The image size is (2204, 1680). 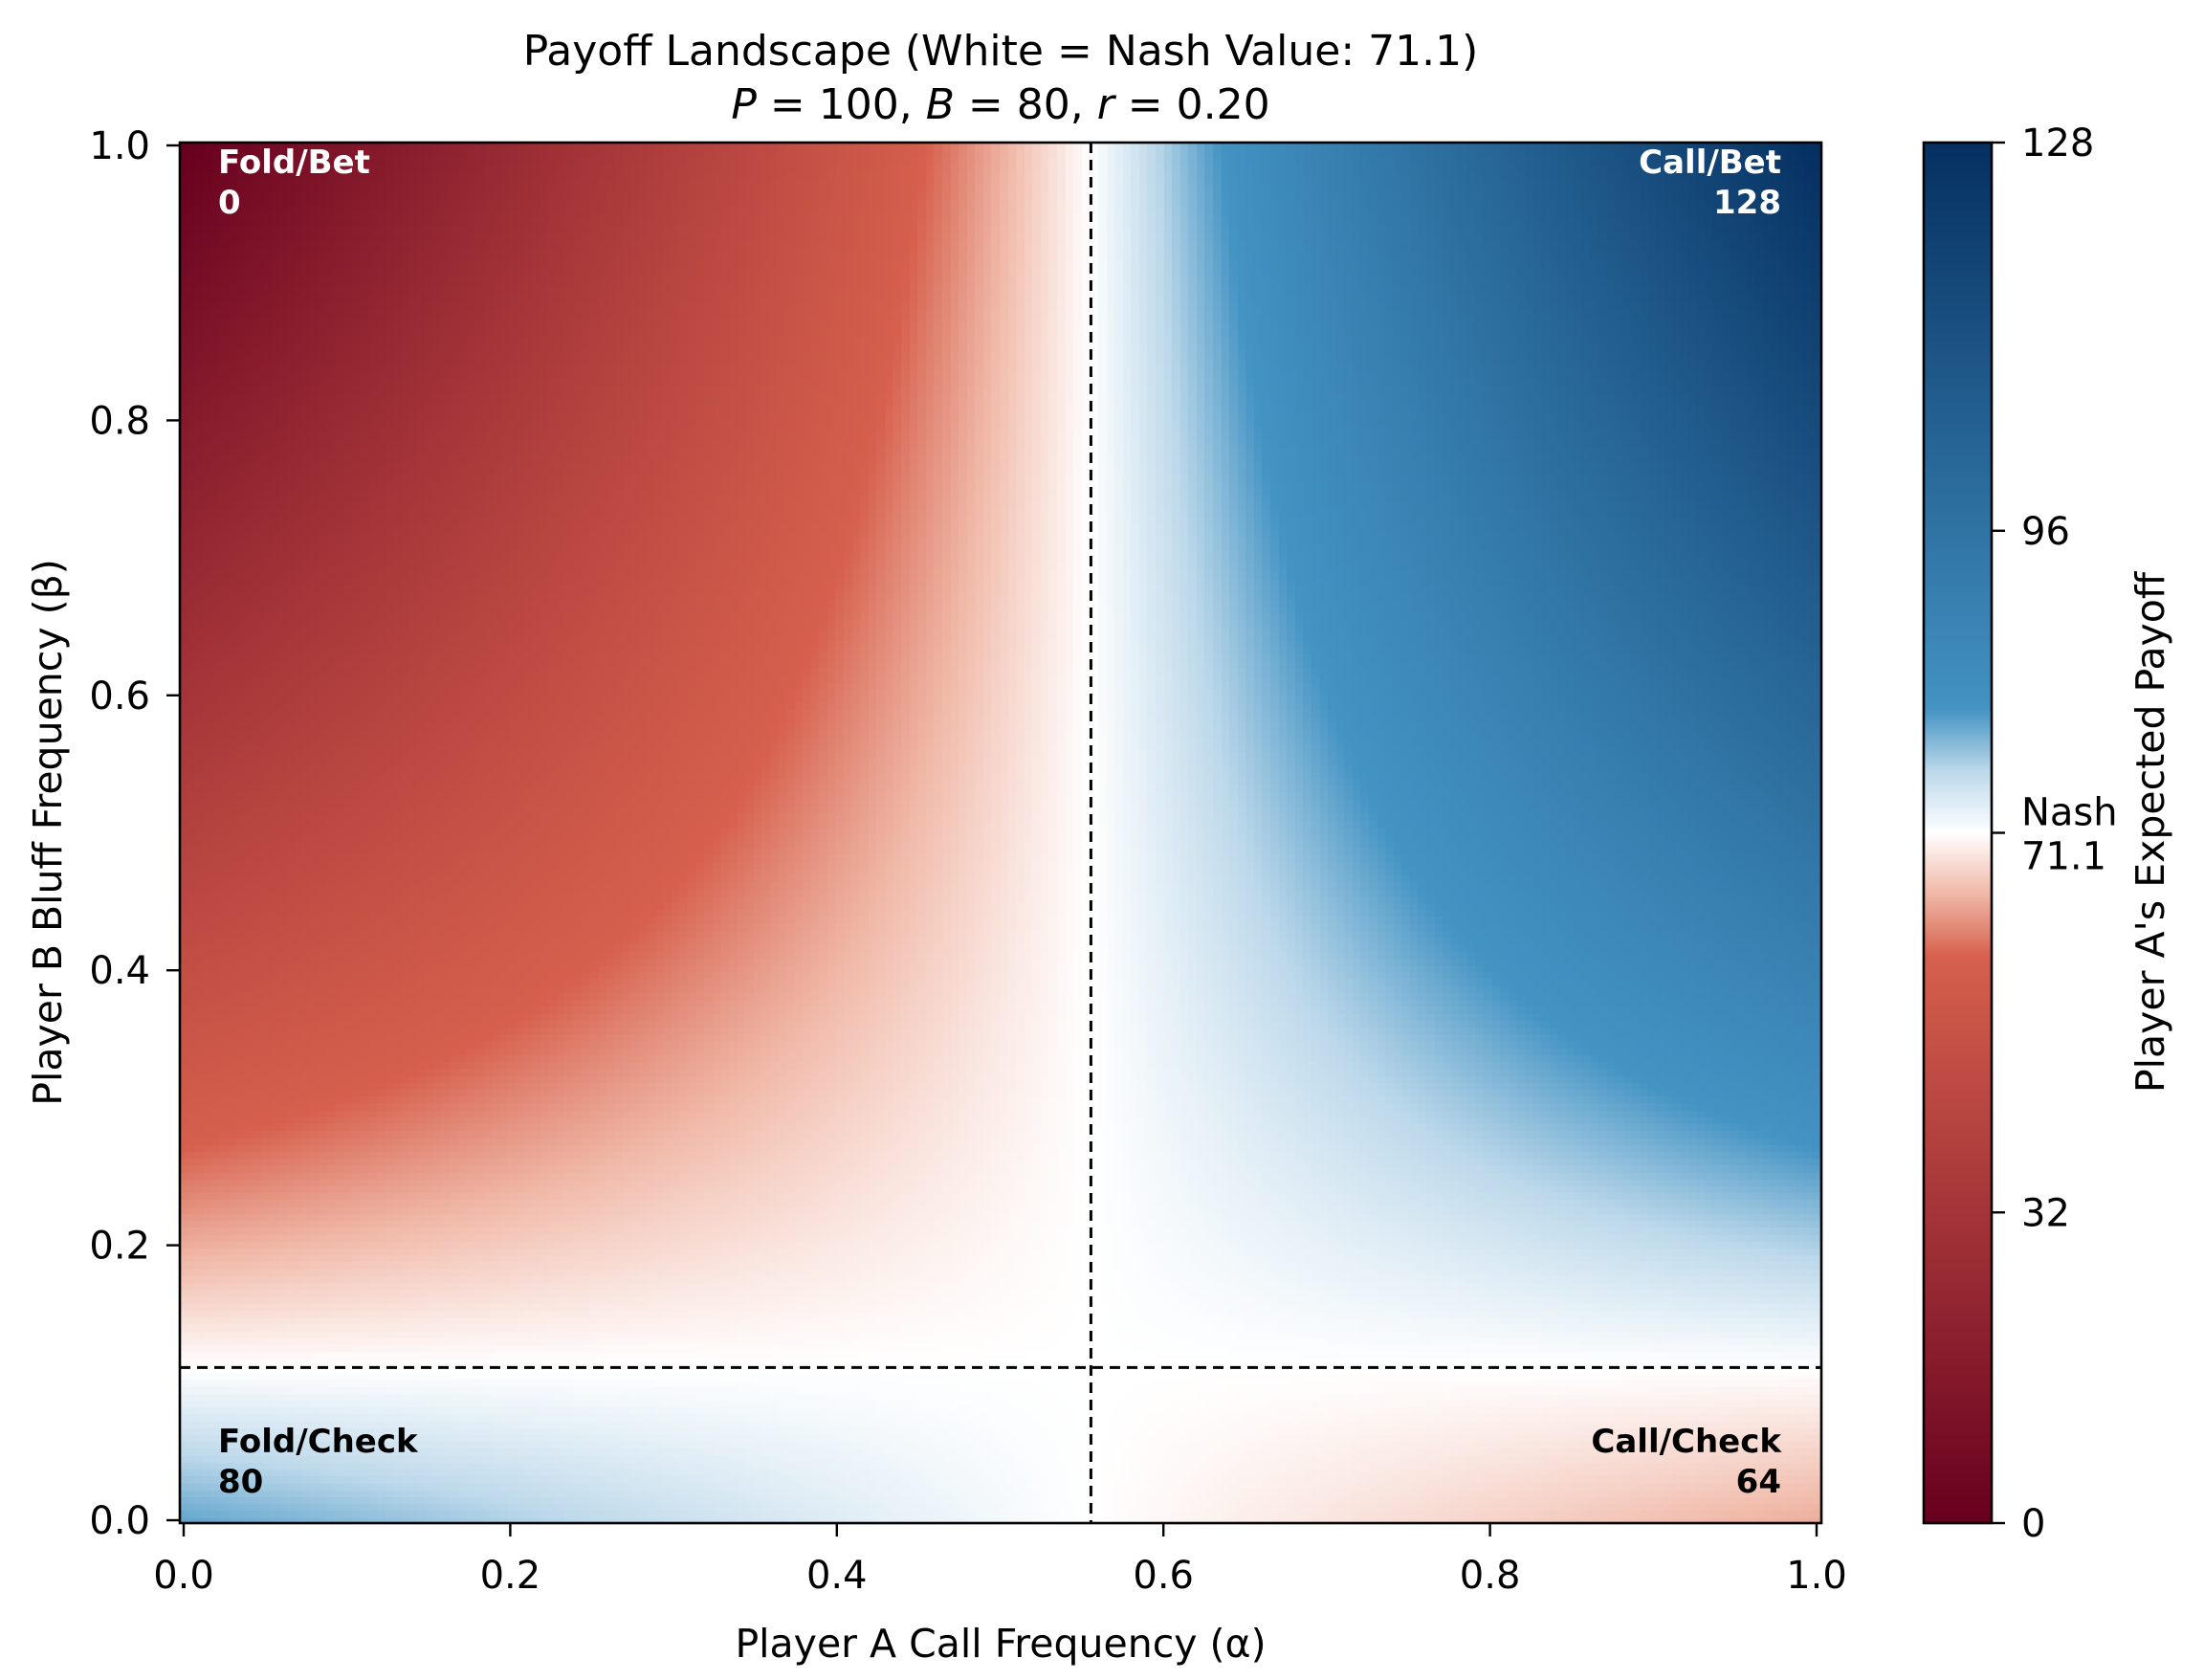 I want to click on subtitle-part: B, so click(x=940, y=104).